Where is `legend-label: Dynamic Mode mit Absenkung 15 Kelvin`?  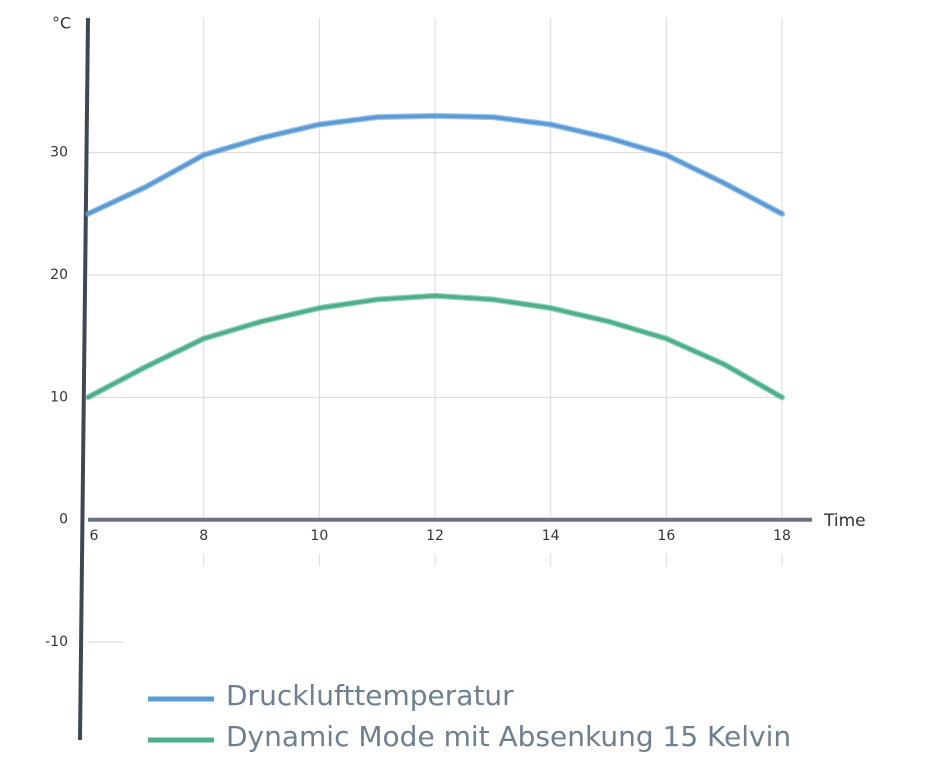 legend-label: Dynamic Mode mit Absenkung 15 Kelvin is located at coordinates (508, 736).